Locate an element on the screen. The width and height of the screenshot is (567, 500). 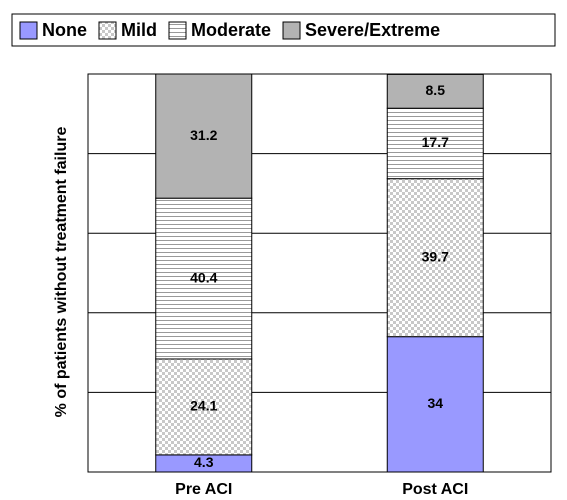
legend-label: Moderate is located at coordinates (231, 30).